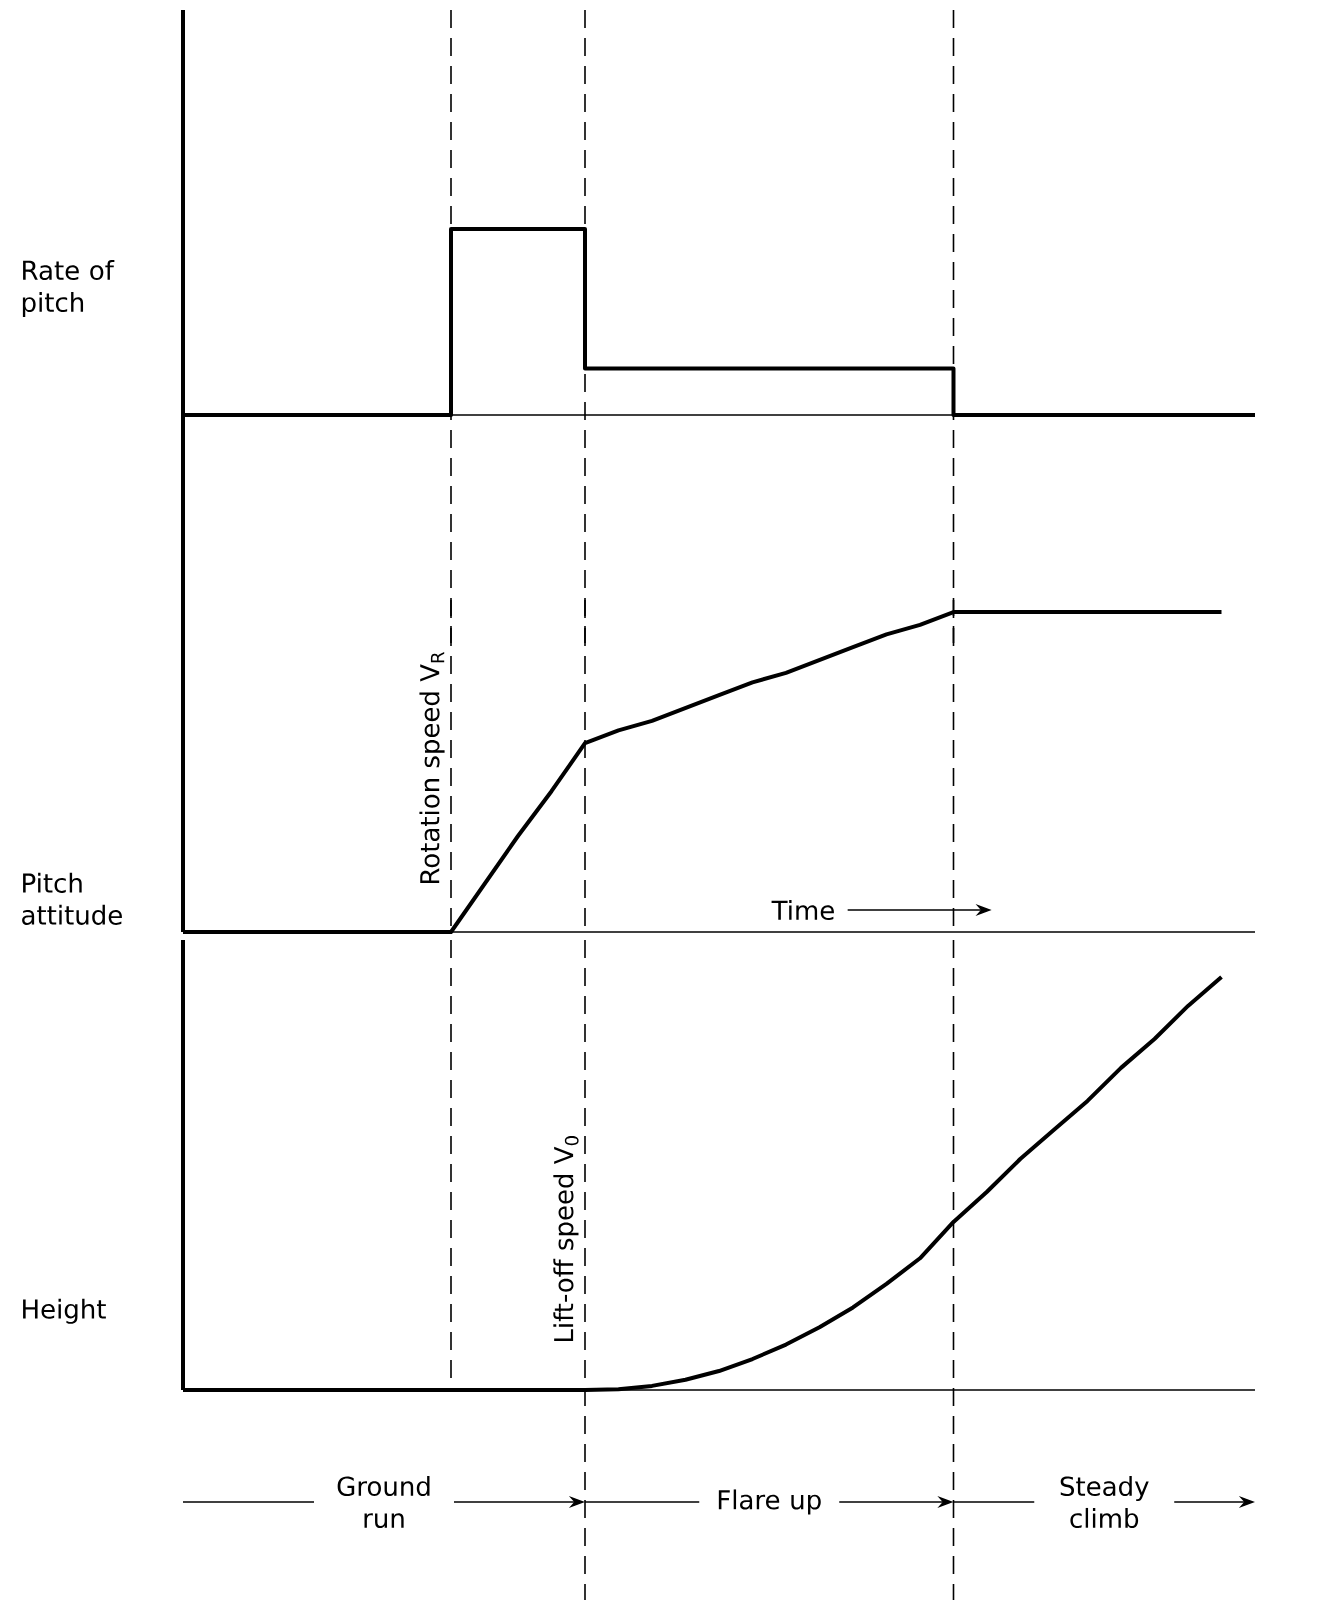 Image resolution: width=1322 pixels, height=1607 pixels. Describe the element at coordinates (68, 288) in the screenshot. I see `y-axis-title: Rate of pitch` at that location.